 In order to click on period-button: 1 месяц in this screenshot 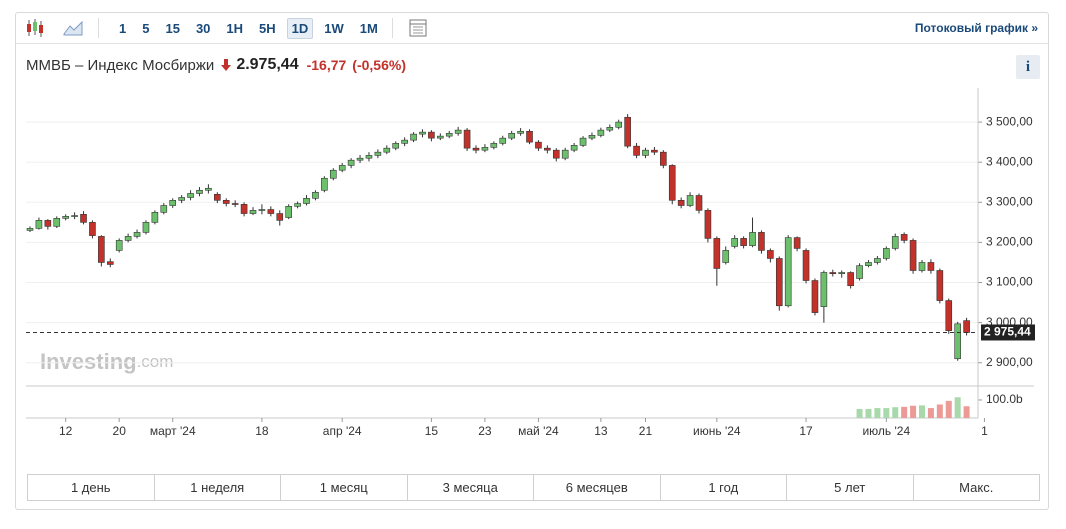, I will do `click(343, 487)`.